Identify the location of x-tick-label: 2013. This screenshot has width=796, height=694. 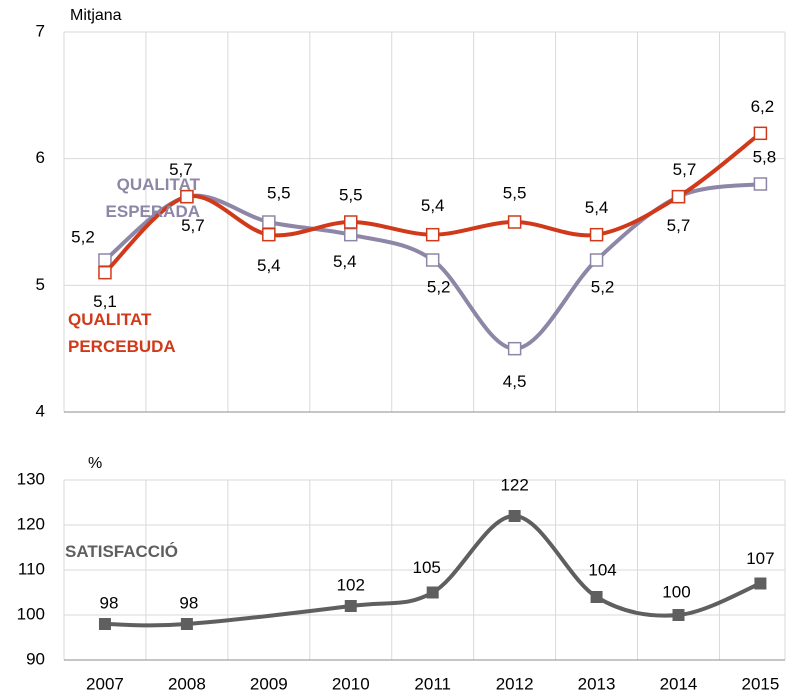
(597, 683).